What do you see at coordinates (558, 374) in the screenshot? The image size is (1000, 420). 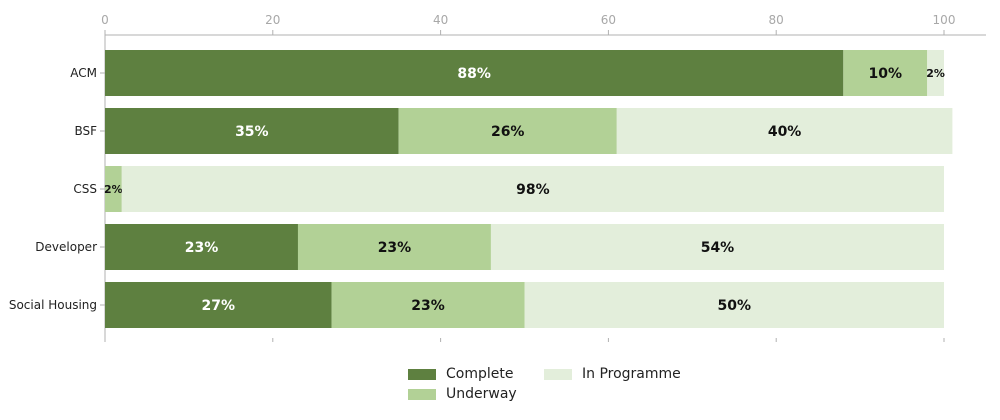 I see `legend-swatch-in-programme` at bounding box center [558, 374].